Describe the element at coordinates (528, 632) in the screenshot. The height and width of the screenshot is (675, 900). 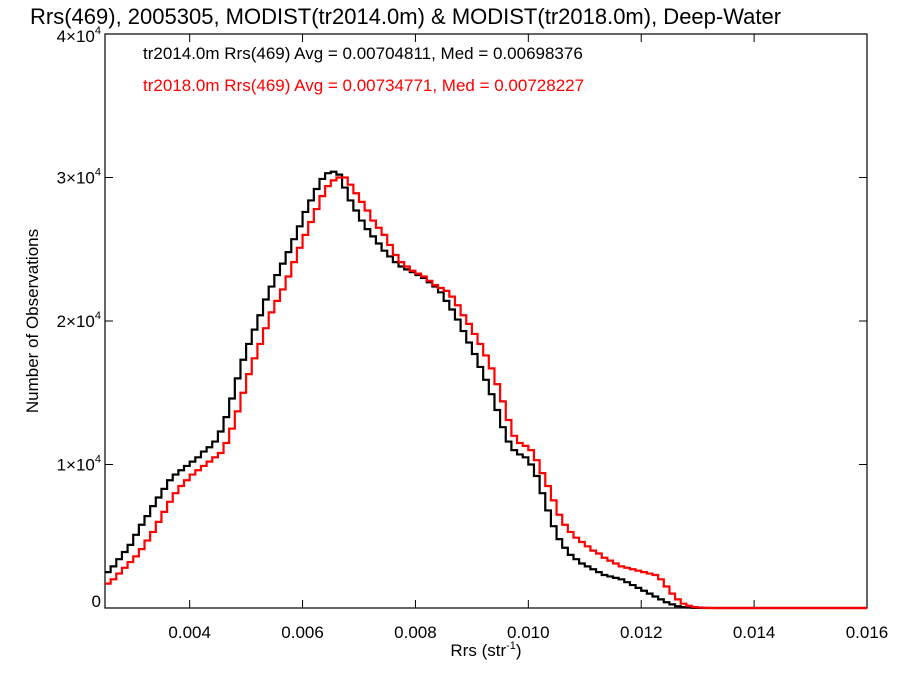
I see `x-tick-label: 0.010` at that location.